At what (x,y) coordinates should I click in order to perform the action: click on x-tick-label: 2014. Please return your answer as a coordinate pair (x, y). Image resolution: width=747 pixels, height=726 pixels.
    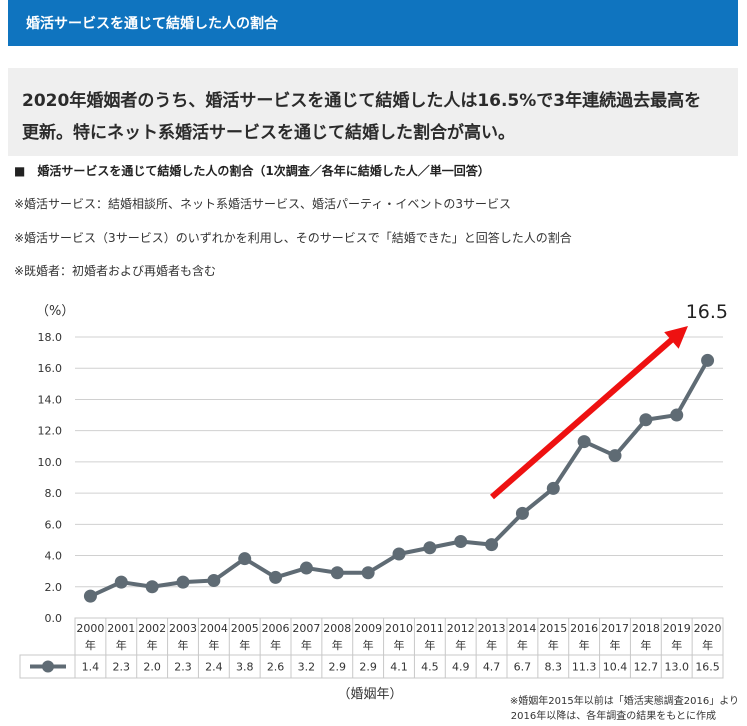
    Looking at the image, I should click on (522, 628).